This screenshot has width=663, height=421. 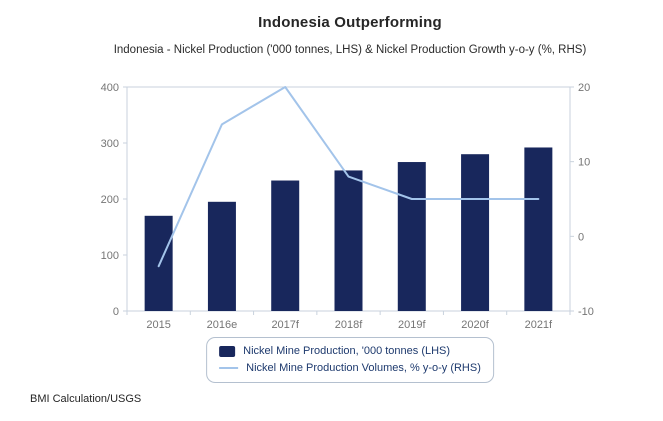 I want to click on line-swatch-icon, so click(x=229, y=368).